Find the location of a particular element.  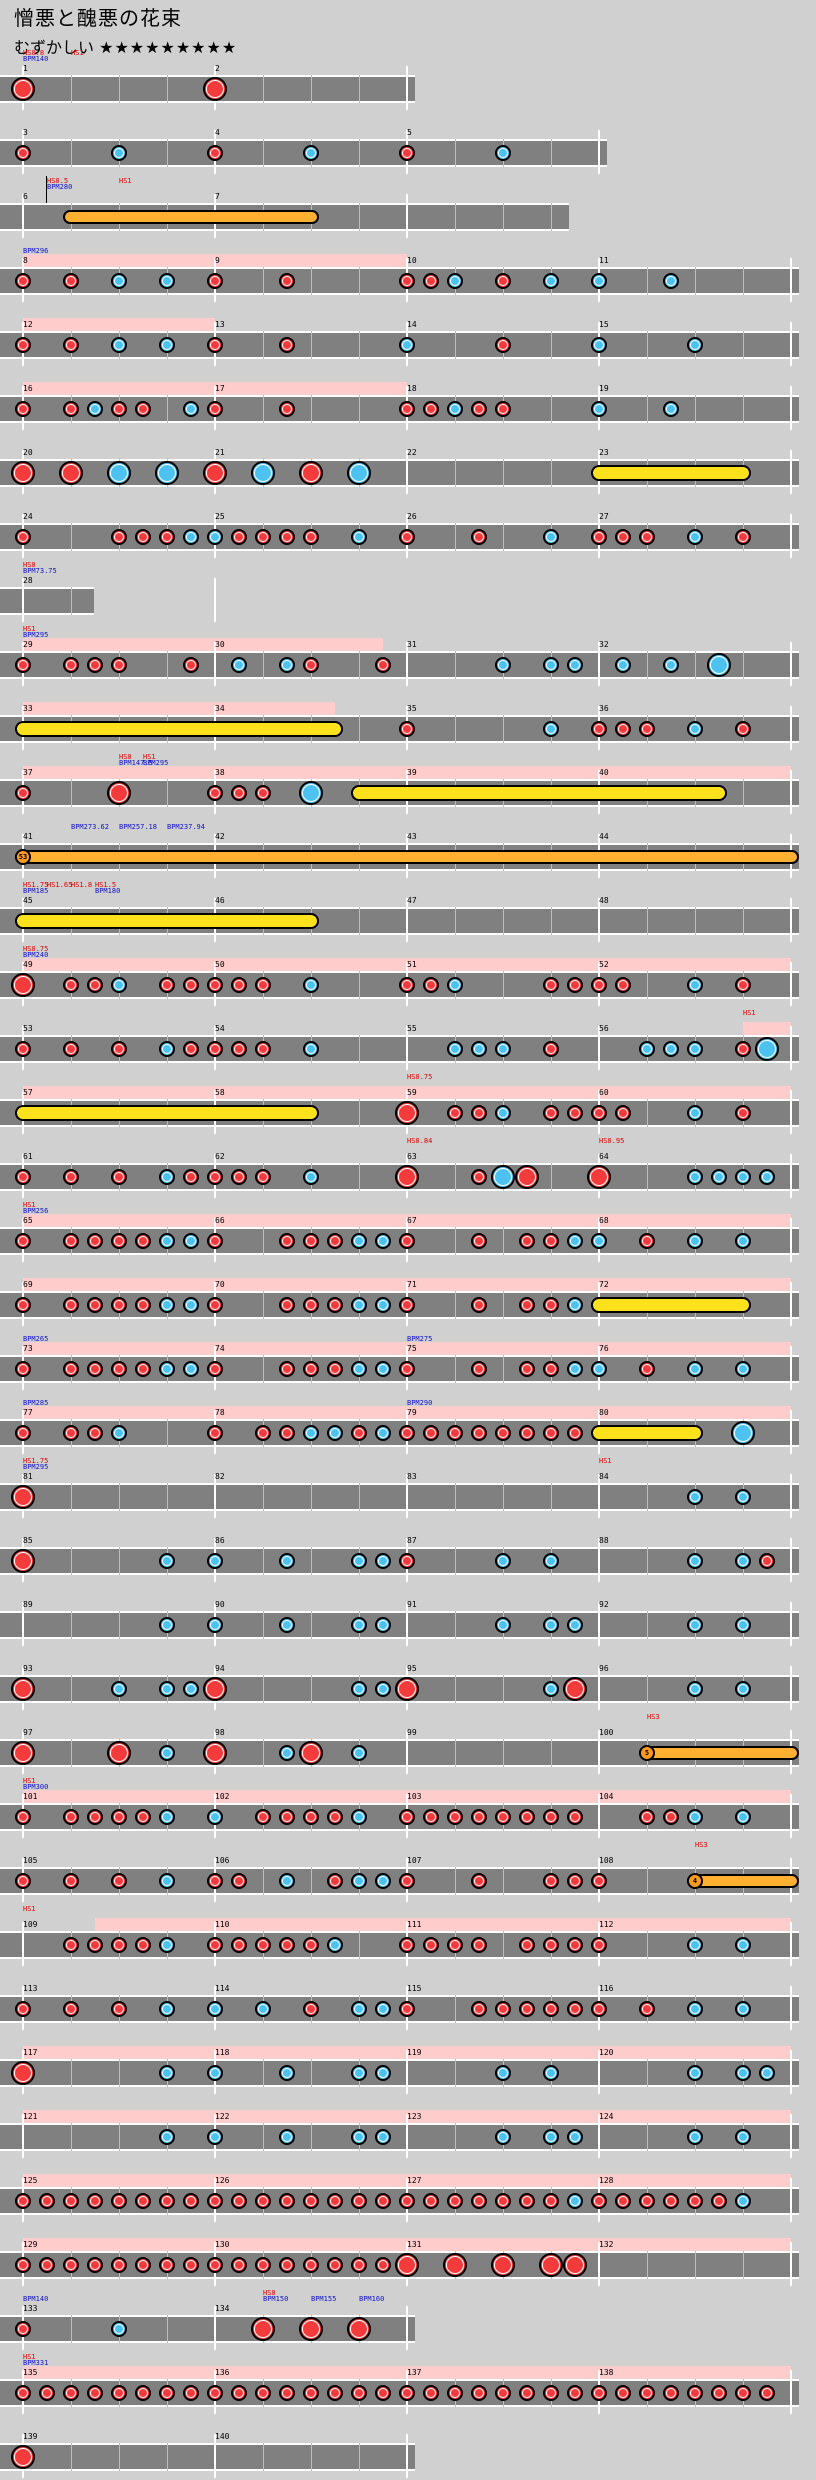

chart-header: 憎悪と醜悪の花束 むずかしい ★★★★★★★★★ is located at coordinates (125, 32).